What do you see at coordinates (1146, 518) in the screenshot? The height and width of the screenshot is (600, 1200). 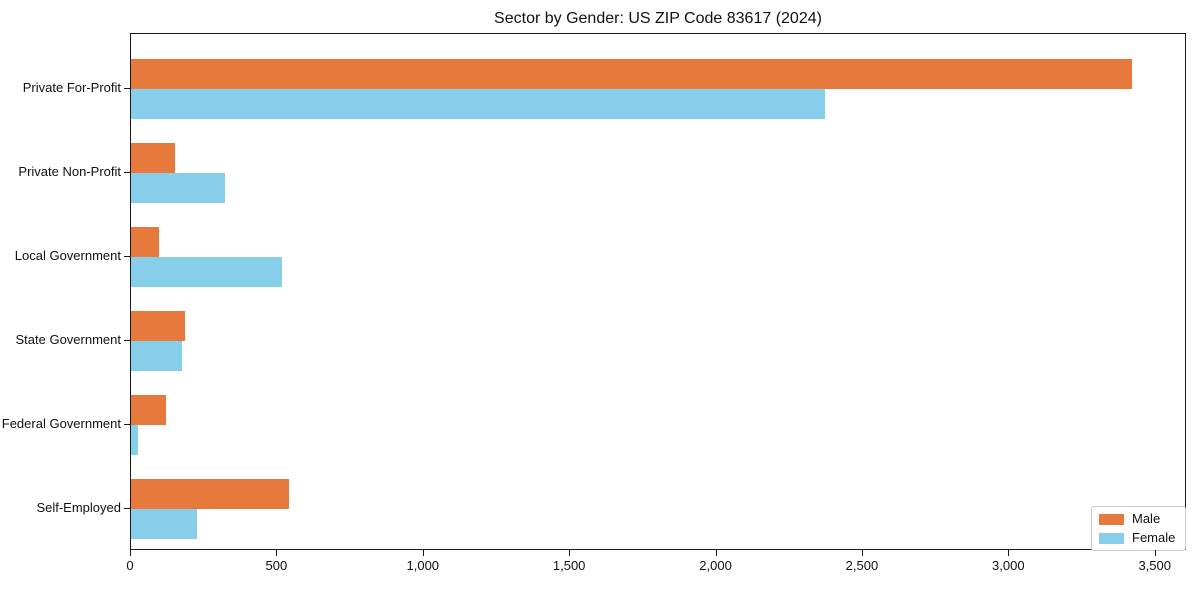 I see `legend-label-male: Male` at bounding box center [1146, 518].